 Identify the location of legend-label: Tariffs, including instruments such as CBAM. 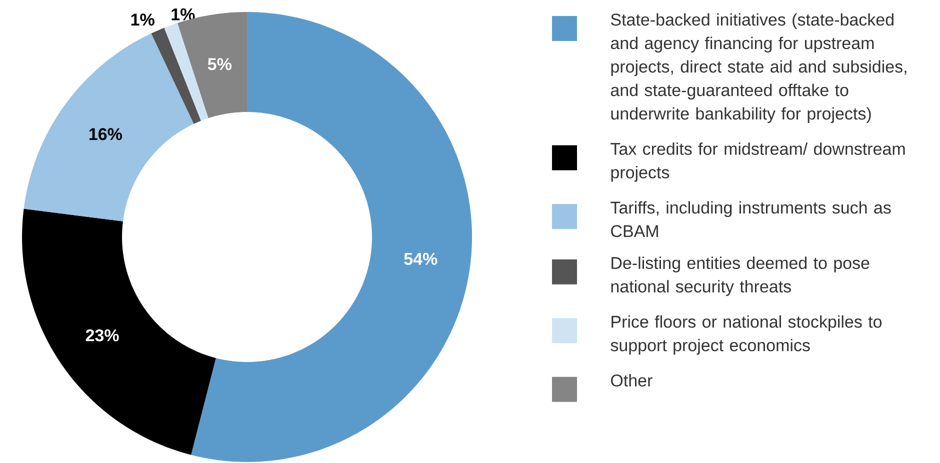
(750, 219).